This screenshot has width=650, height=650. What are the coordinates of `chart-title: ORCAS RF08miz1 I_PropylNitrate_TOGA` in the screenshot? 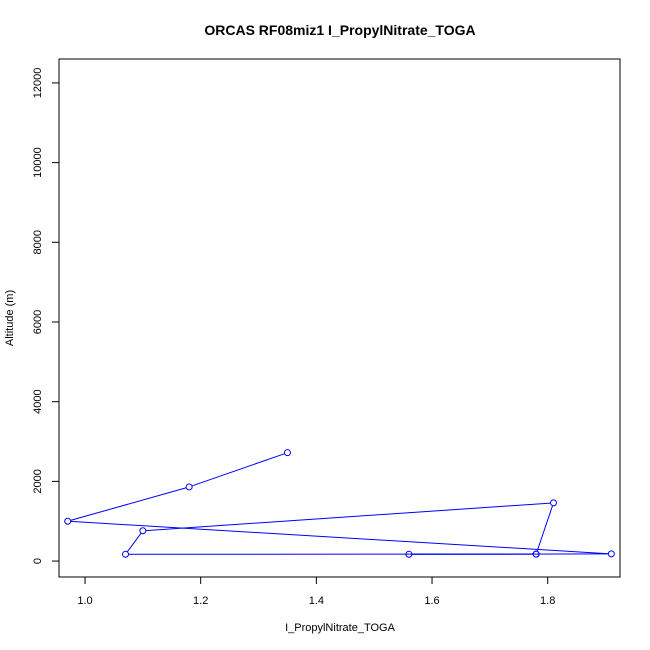 It's located at (339, 30).